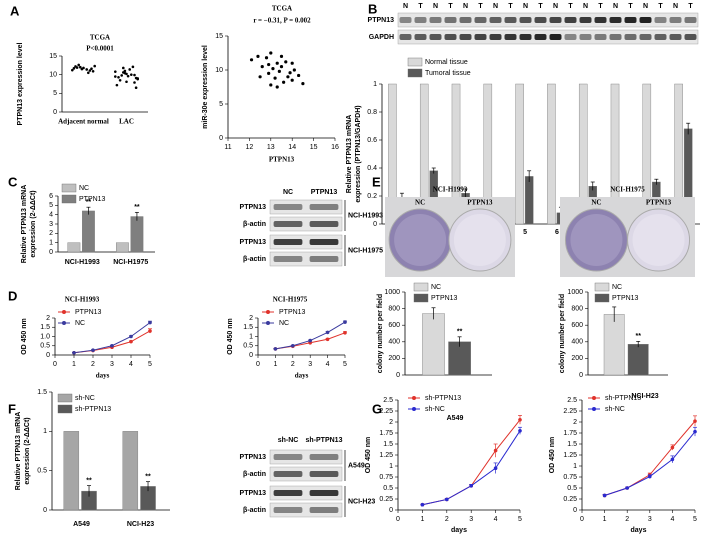 The image size is (709, 544). I want to click on x-tick-label: 5, so click(345, 364).